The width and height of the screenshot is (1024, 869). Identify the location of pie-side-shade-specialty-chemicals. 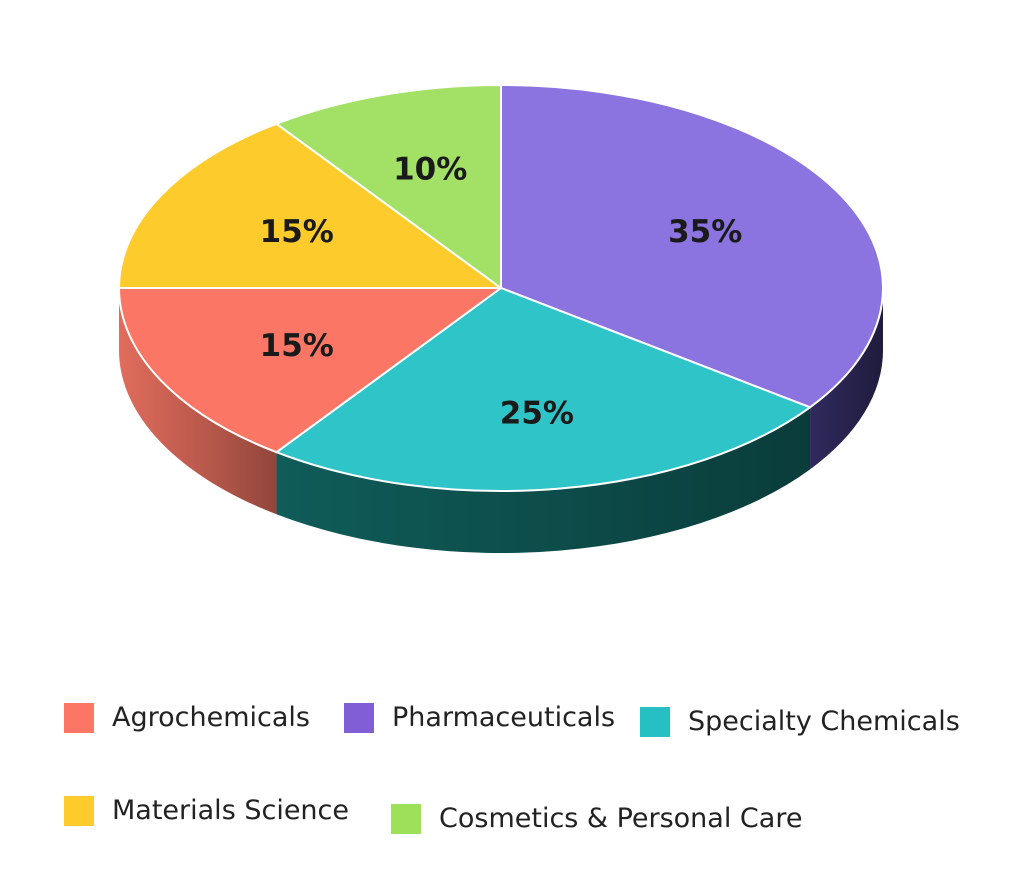
(543, 480).